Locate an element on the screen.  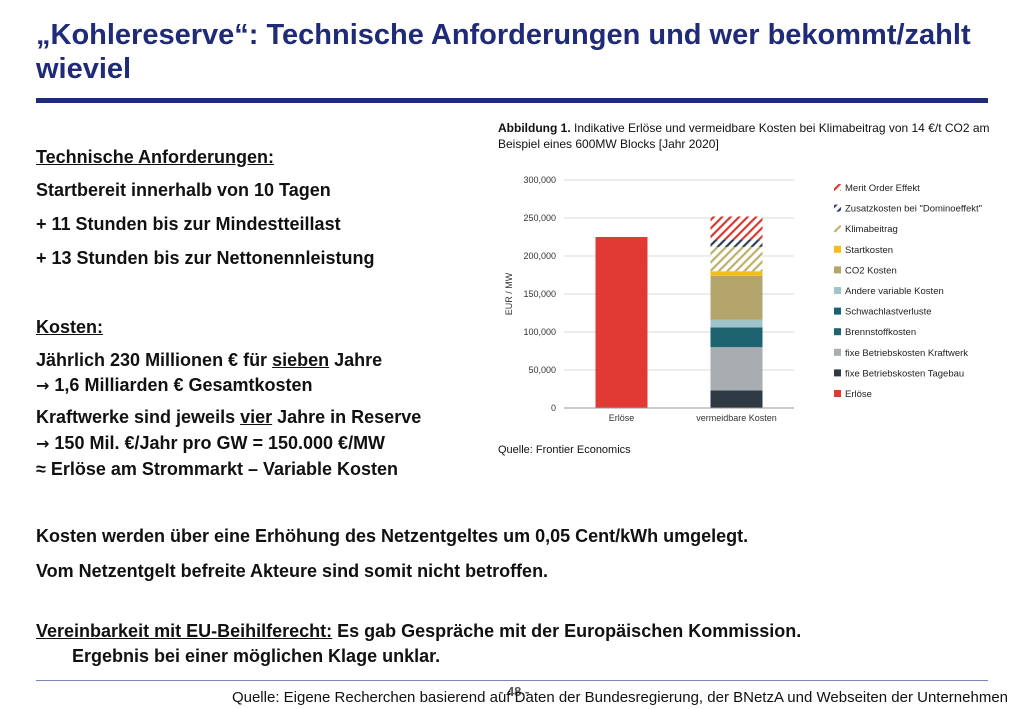
page-number: - 48 - is located at coordinates (514, 691).